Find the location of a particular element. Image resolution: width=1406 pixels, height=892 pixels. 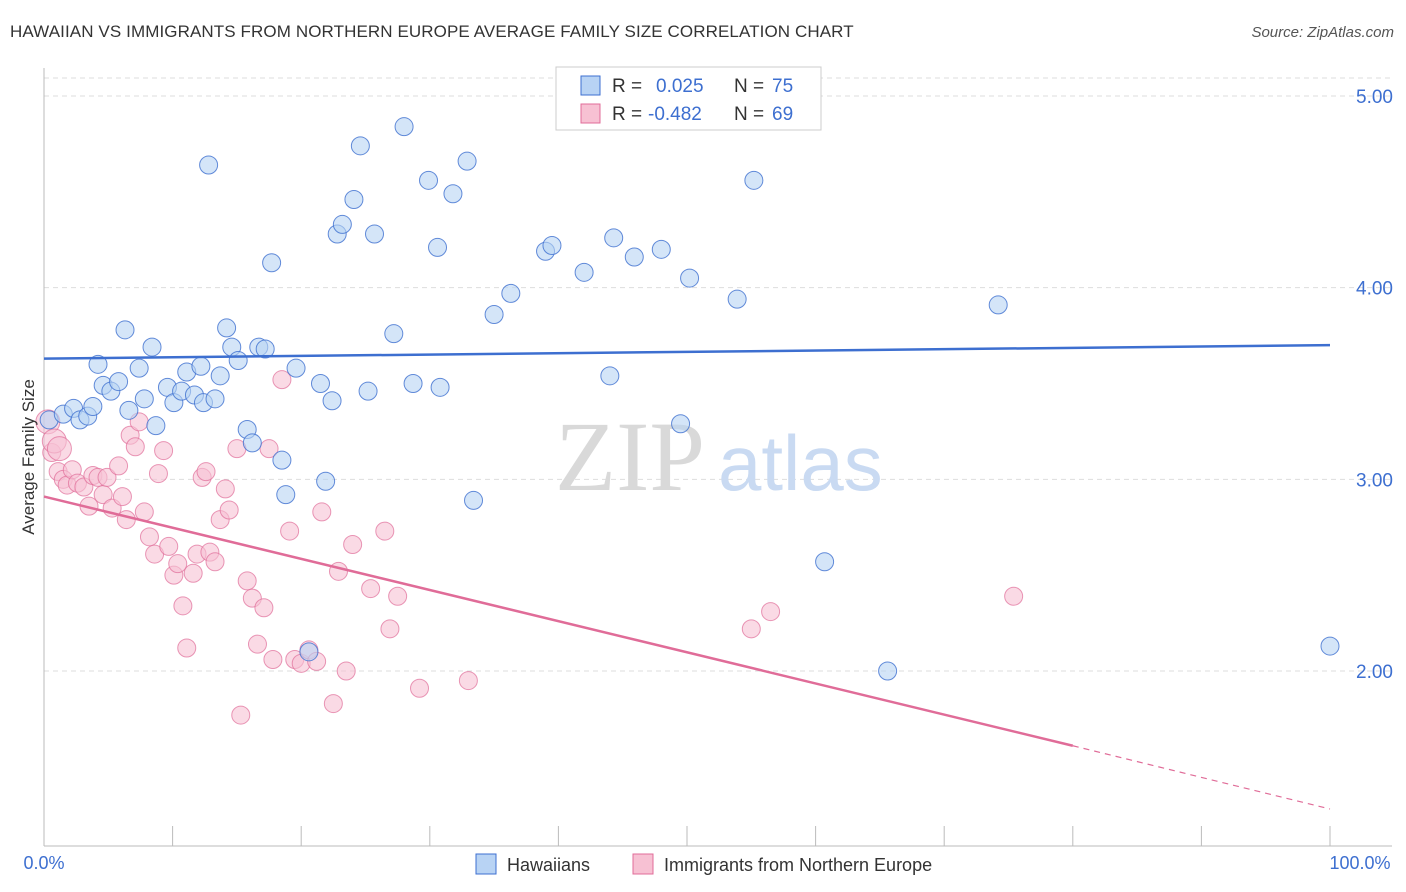

legend-label-immigrants: Immigrants from Northern Europe is located at coordinates (798, 865).